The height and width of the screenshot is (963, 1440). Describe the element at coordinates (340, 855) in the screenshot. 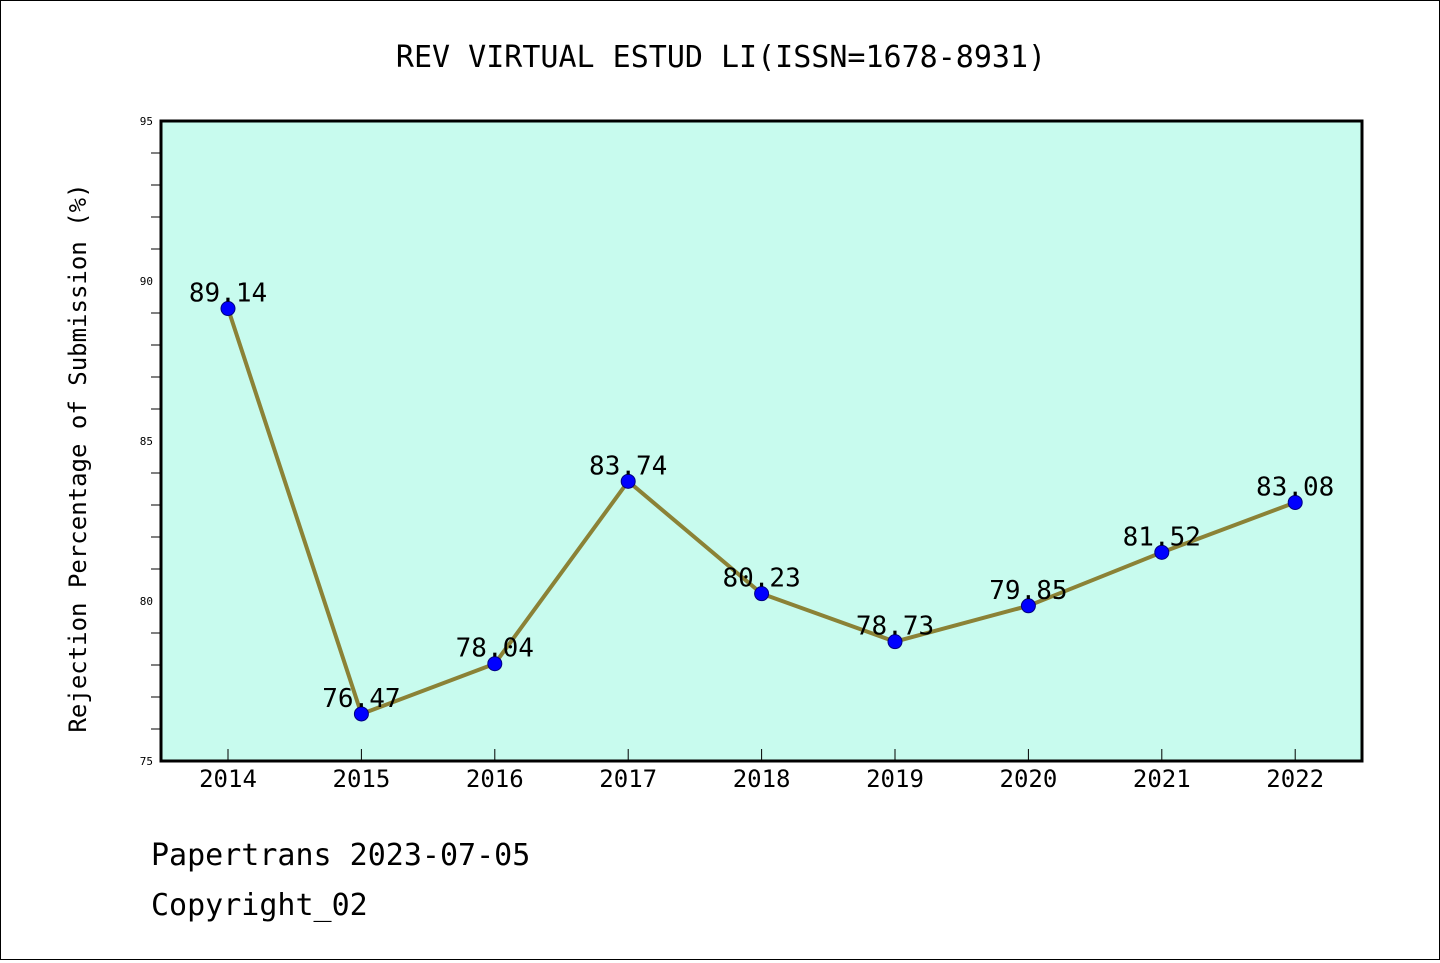

I see `footer-date: Papertrans 2023-07-05` at that location.